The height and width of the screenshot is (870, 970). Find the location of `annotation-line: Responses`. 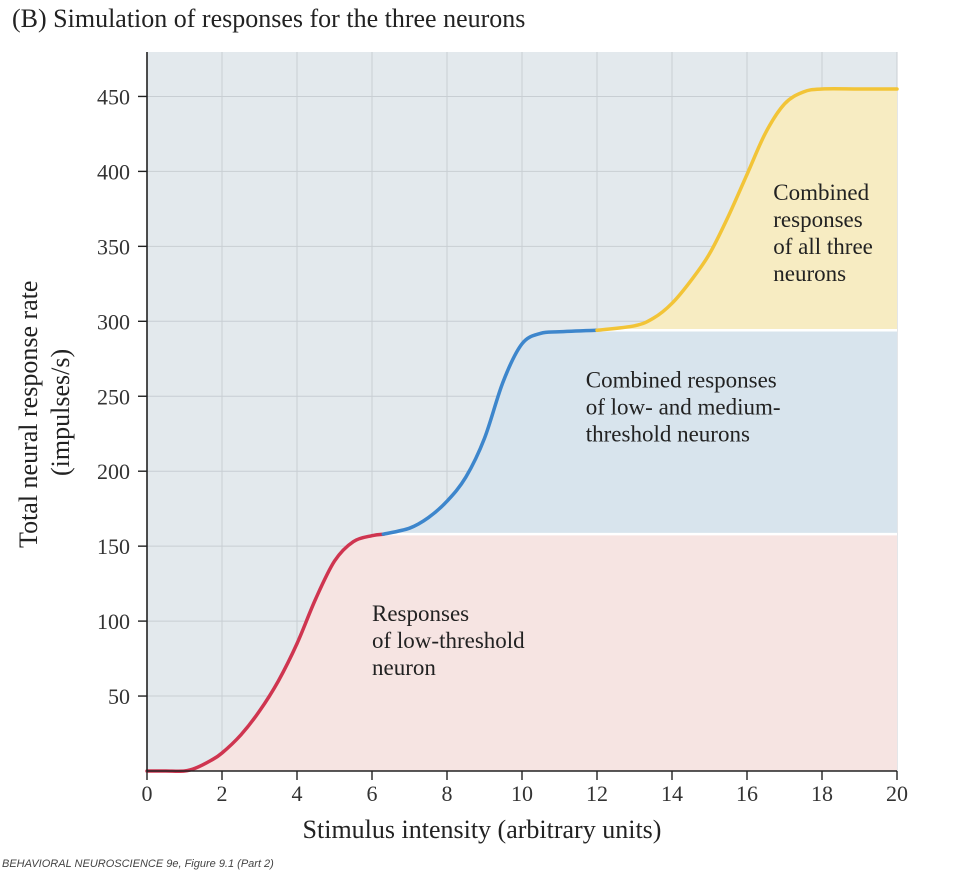

annotation-line: Responses is located at coordinates (420, 613).